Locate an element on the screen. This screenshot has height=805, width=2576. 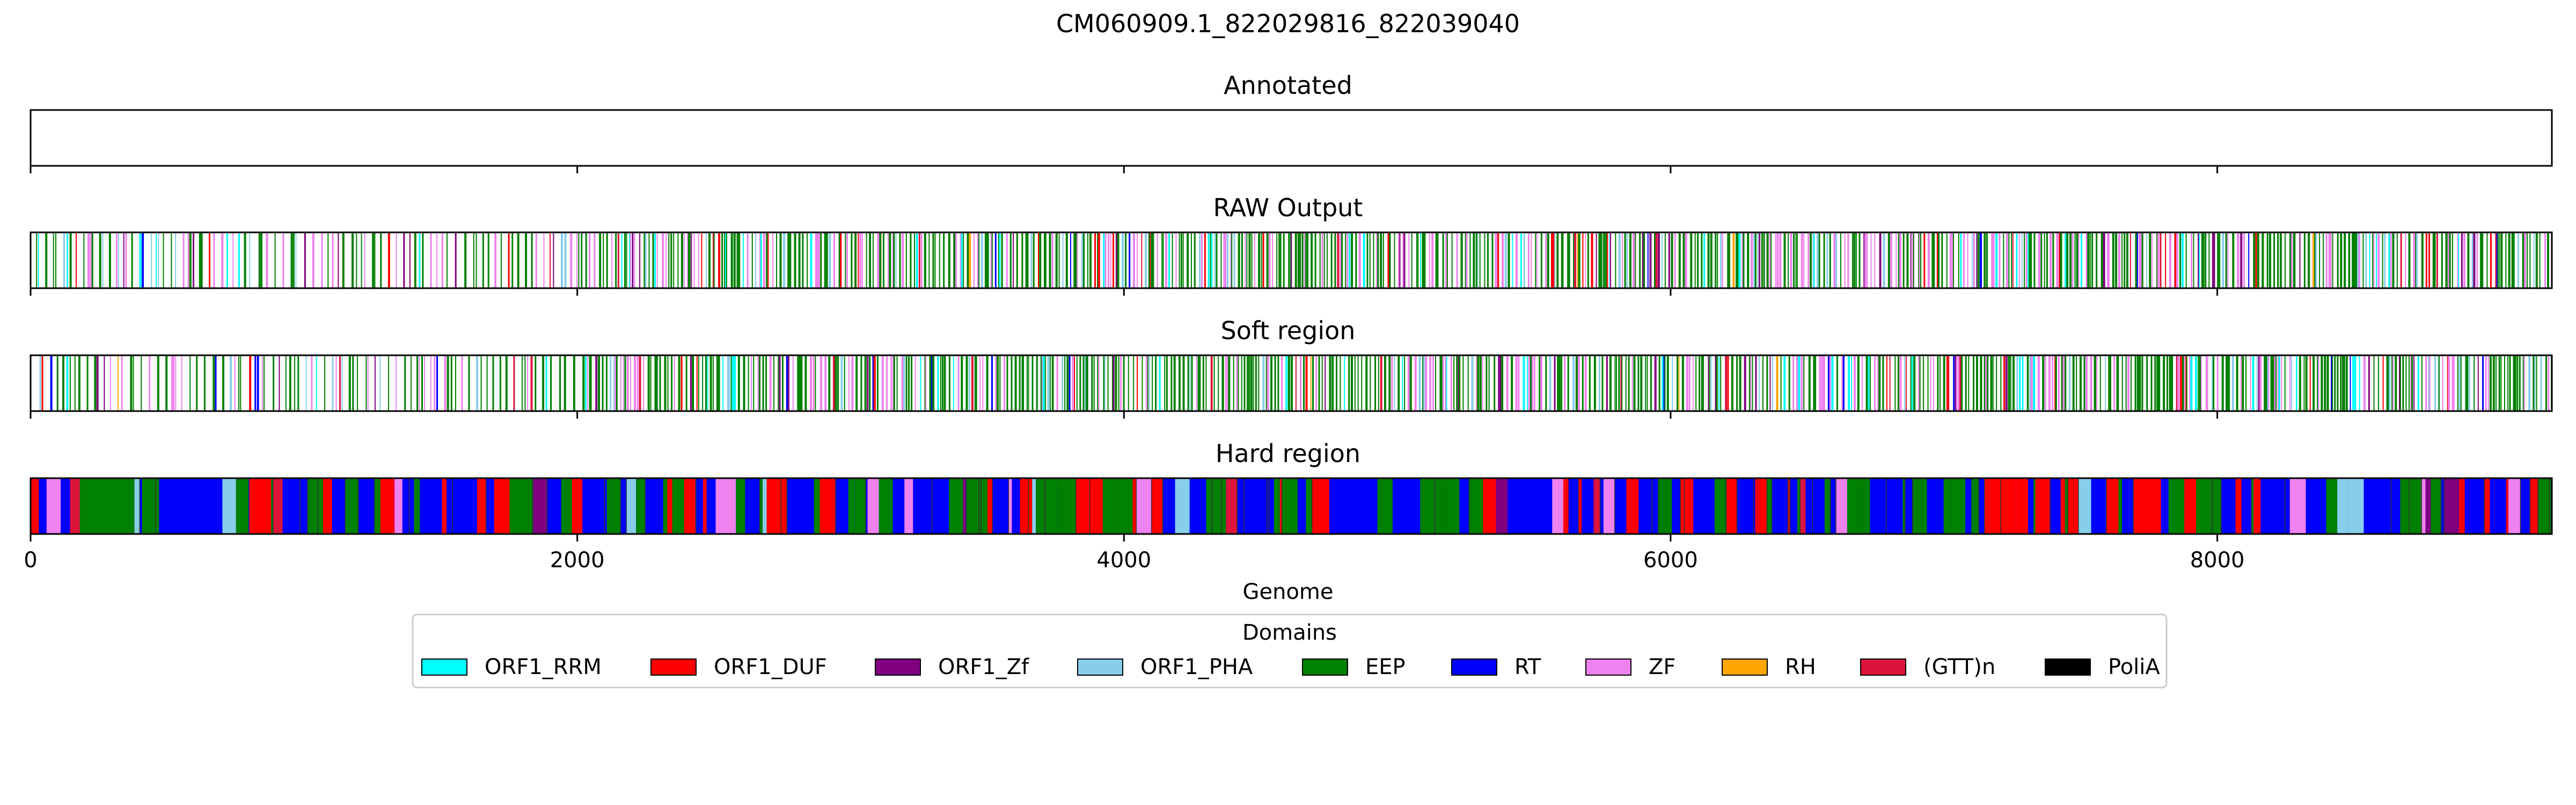
track-marks is located at coordinates (1294, 260).